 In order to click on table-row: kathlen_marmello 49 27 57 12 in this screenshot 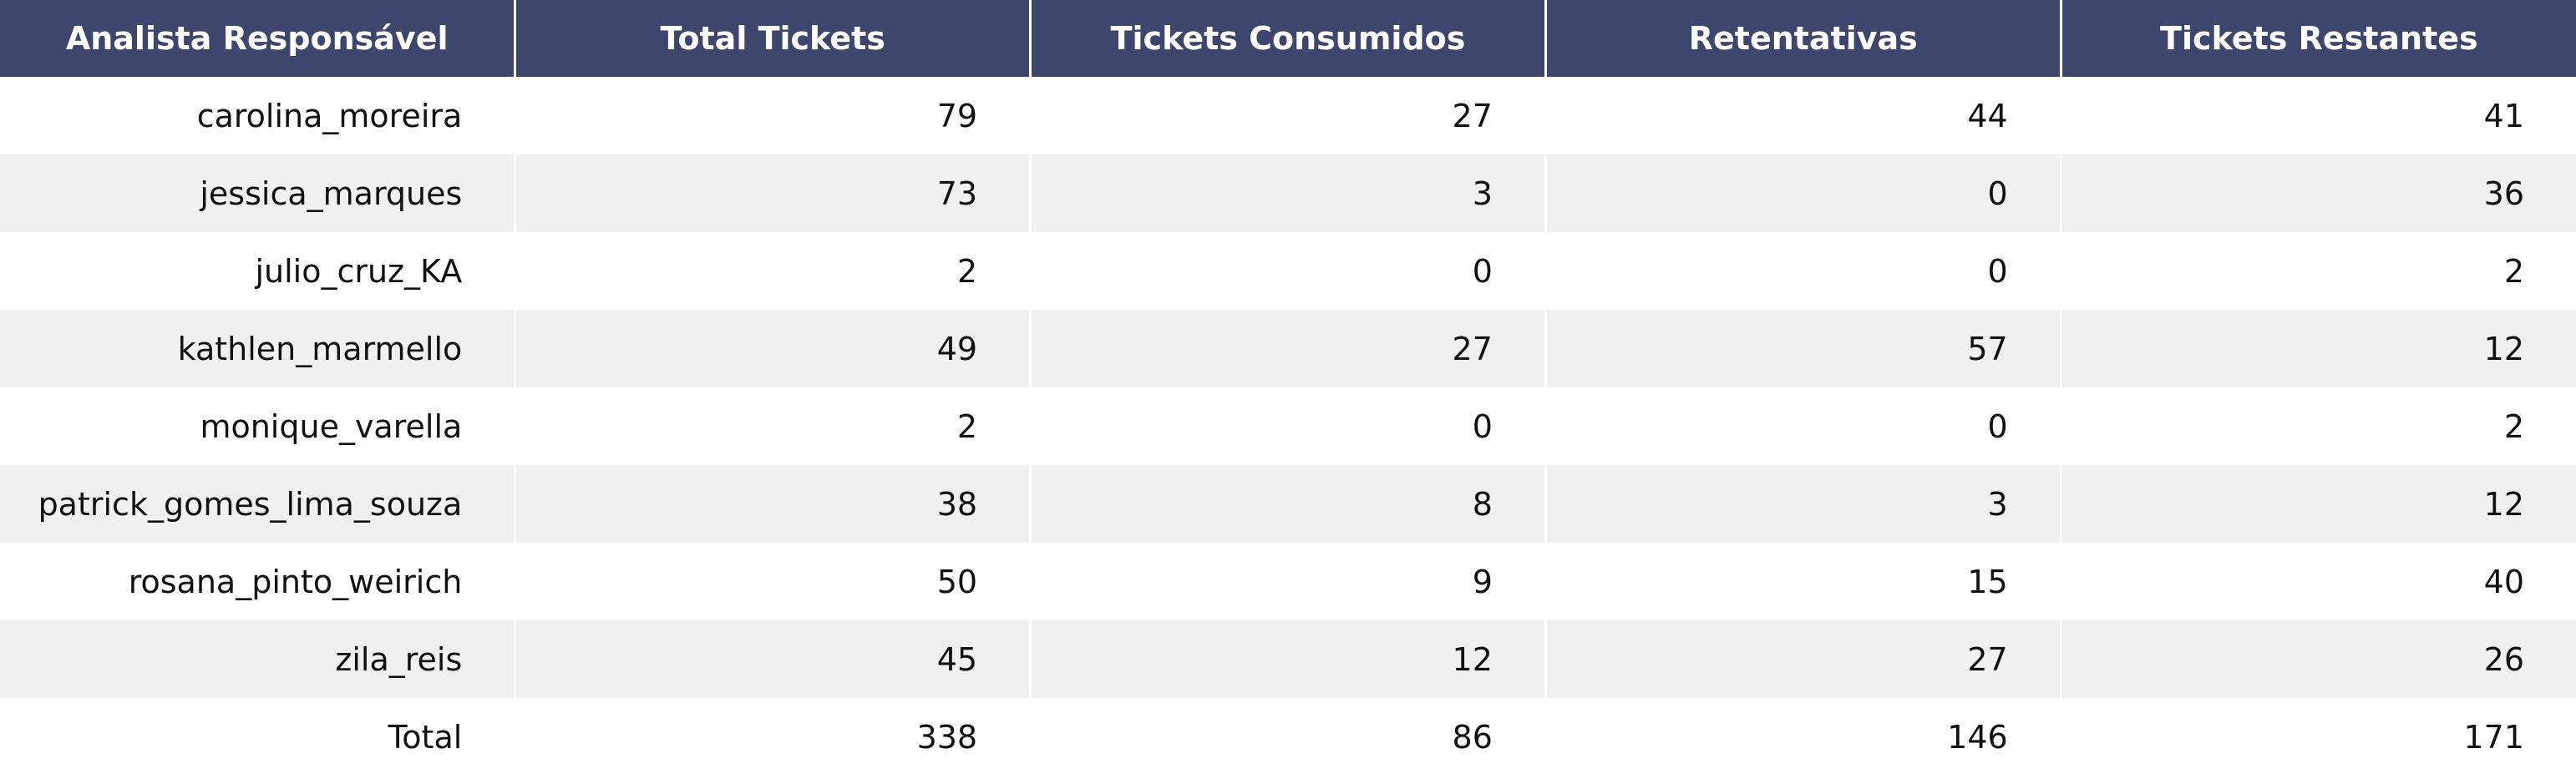, I will do `click(1288, 348)`.